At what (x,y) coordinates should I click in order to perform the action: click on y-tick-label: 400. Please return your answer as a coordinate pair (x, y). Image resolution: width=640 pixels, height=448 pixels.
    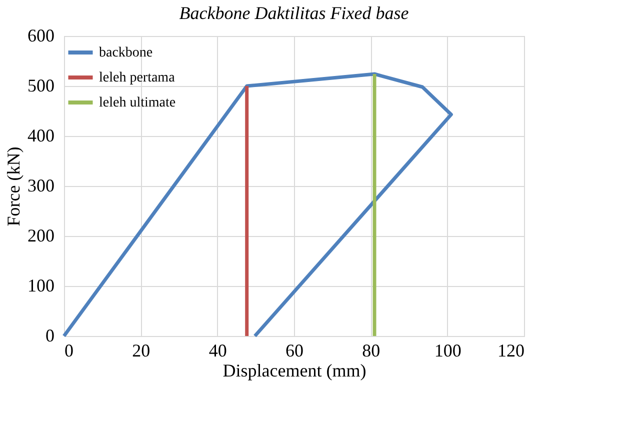
    Looking at the image, I should click on (41, 136).